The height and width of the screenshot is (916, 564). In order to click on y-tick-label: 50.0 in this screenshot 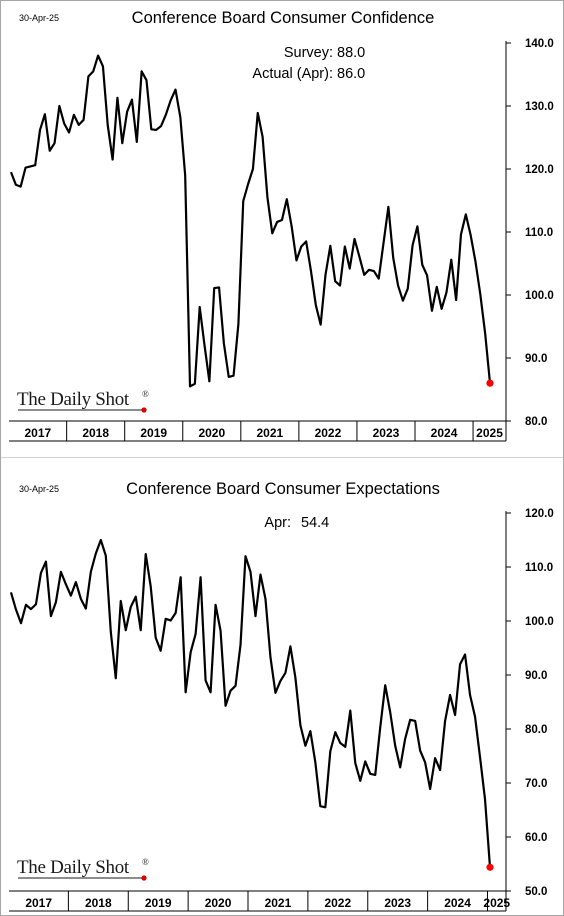, I will do `click(536, 892)`.